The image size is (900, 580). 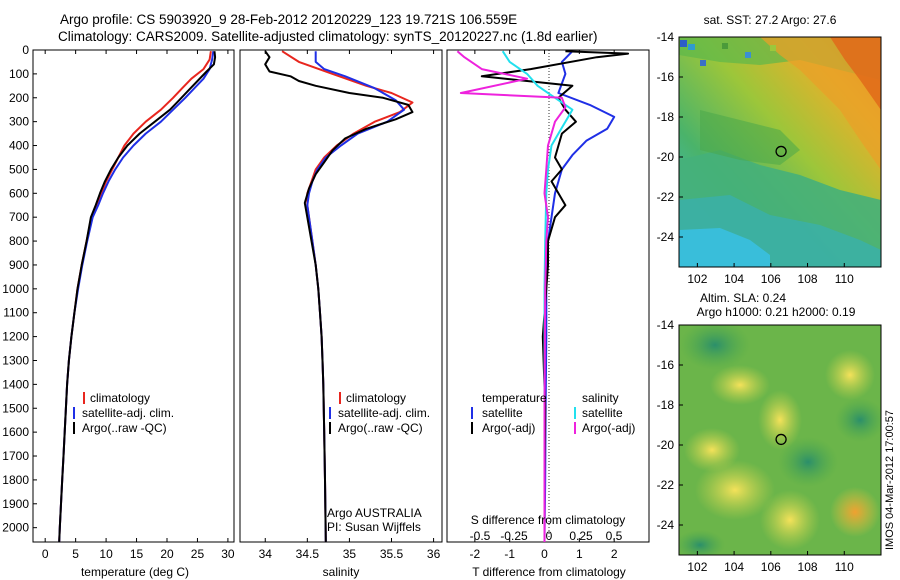 I want to click on annotation-pi: PI: Susan Wijffels, so click(x=374, y=527).